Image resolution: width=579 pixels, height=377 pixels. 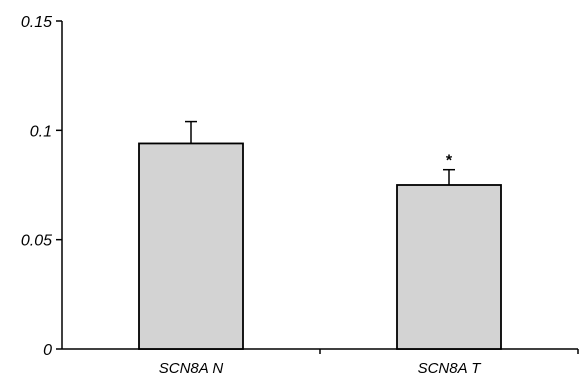 What do you see at coordinates (450, 368) in the screenshot?
I see `x-tick-label: SCN8A T` at bounding box center [450, 368].